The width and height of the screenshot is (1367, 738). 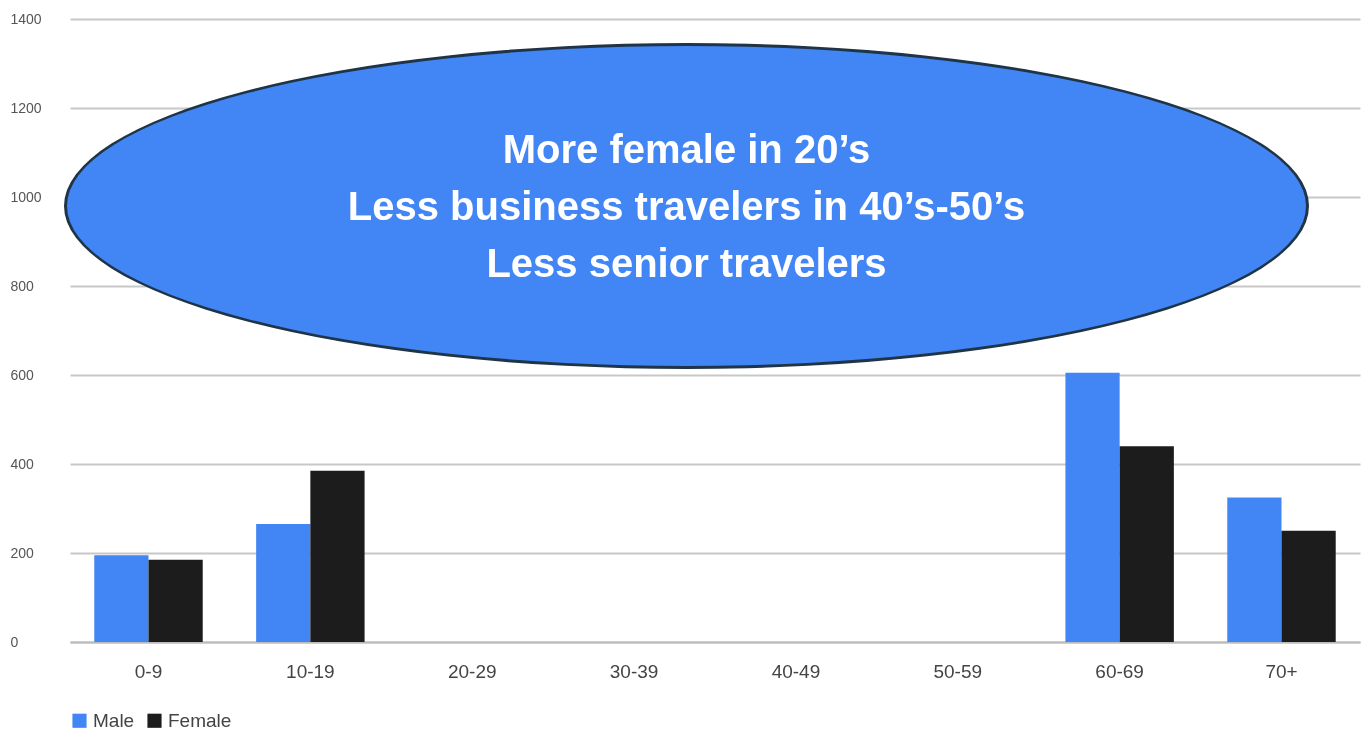 I want to click on y-tick-label: 200, so click(x=22, y=552).